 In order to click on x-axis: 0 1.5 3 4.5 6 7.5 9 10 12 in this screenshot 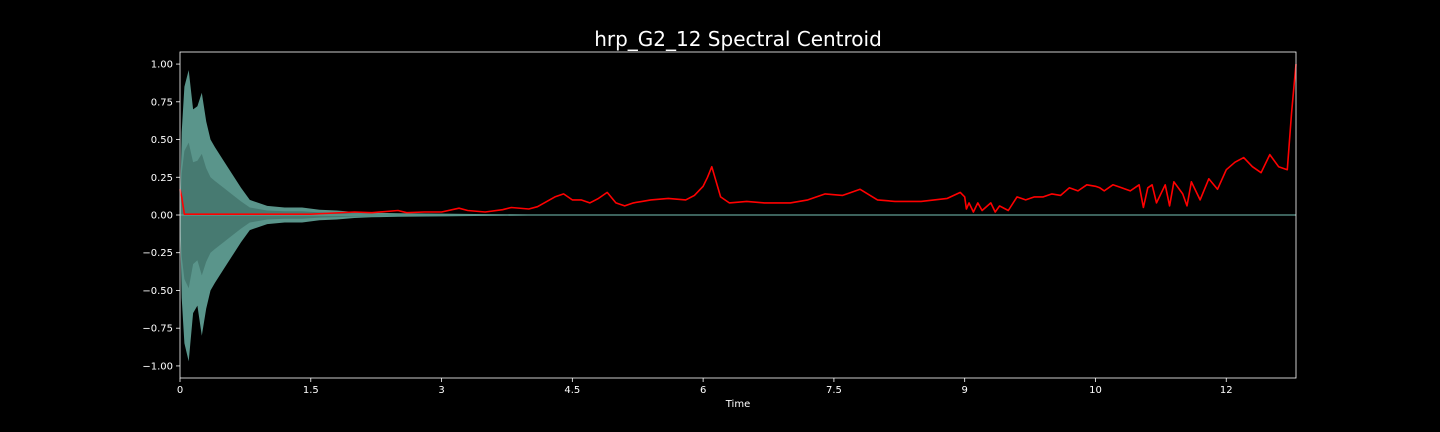, I will do `click(705, 387)`.